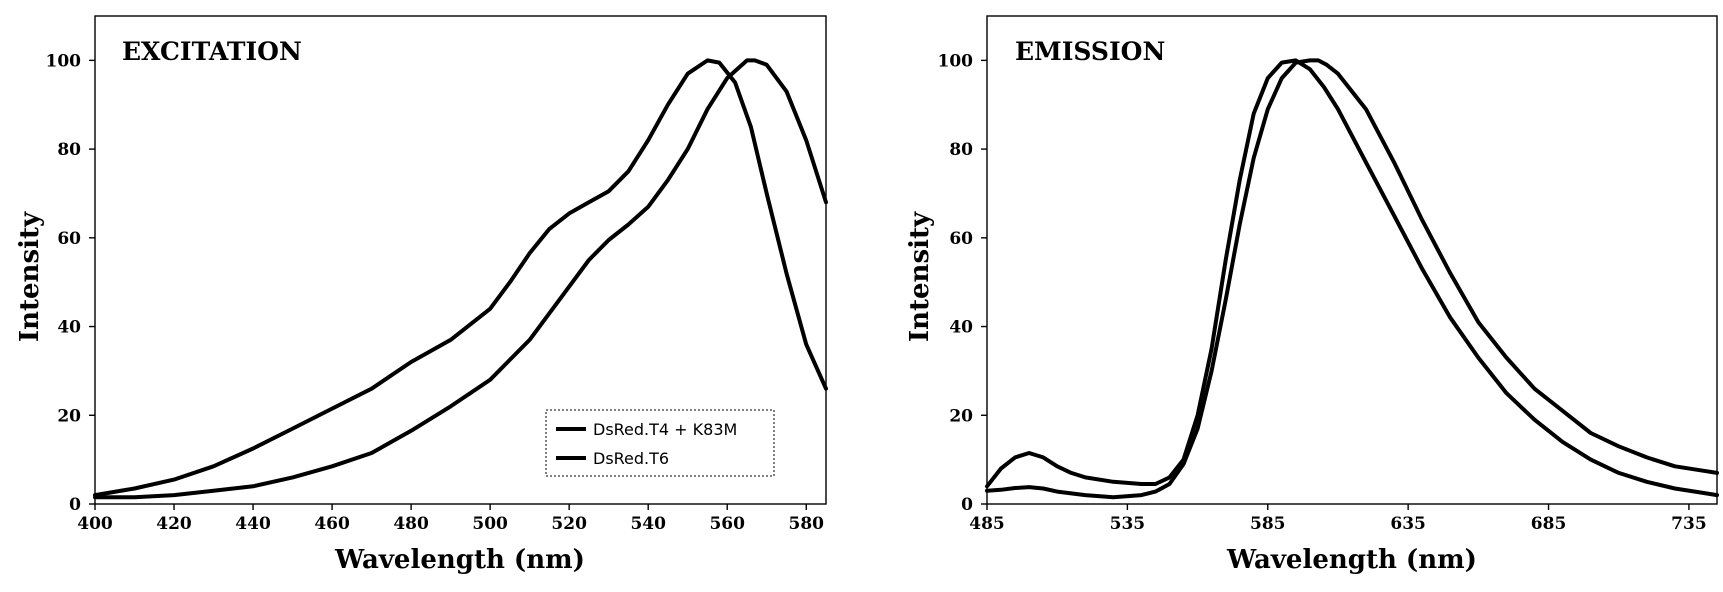 This screenshot has width=1723, height=592. I want to click on emission-y-tick-label: 40, so click(961, 328).